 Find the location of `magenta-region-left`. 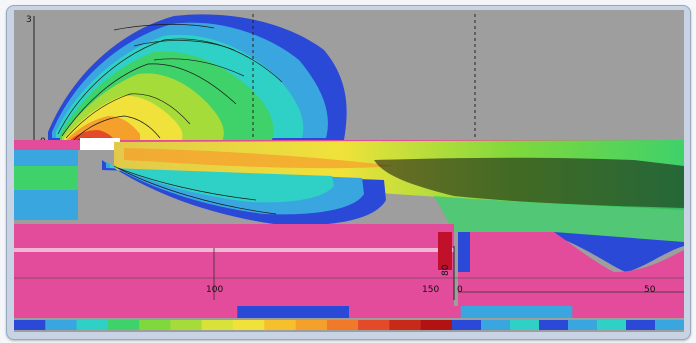

magenta-region-left is located at coordinates (234, 271).